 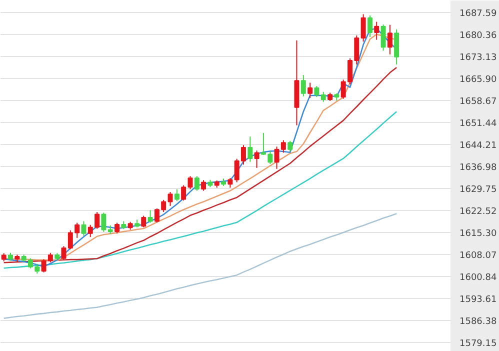 I want to click on y-tick-label: 1680.36, so click(x=478, y=35).